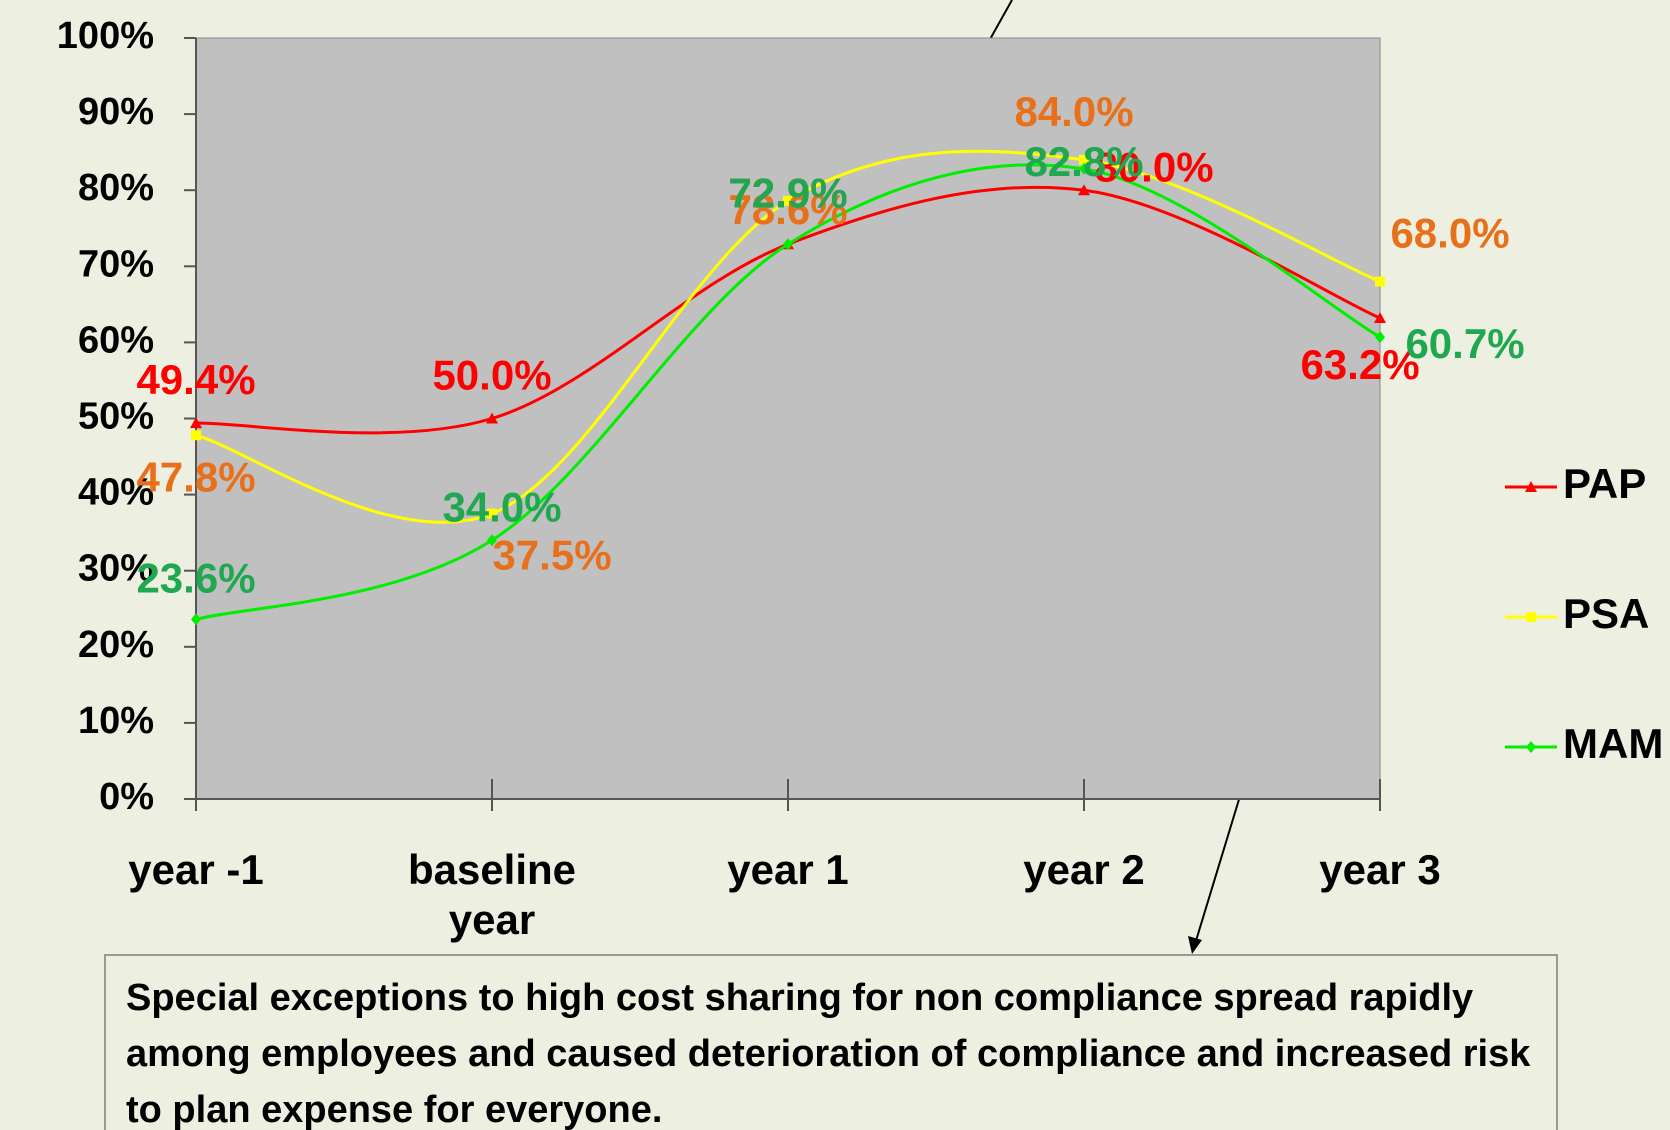  I want to click on data-label: 34.0%, so click(501, 506).